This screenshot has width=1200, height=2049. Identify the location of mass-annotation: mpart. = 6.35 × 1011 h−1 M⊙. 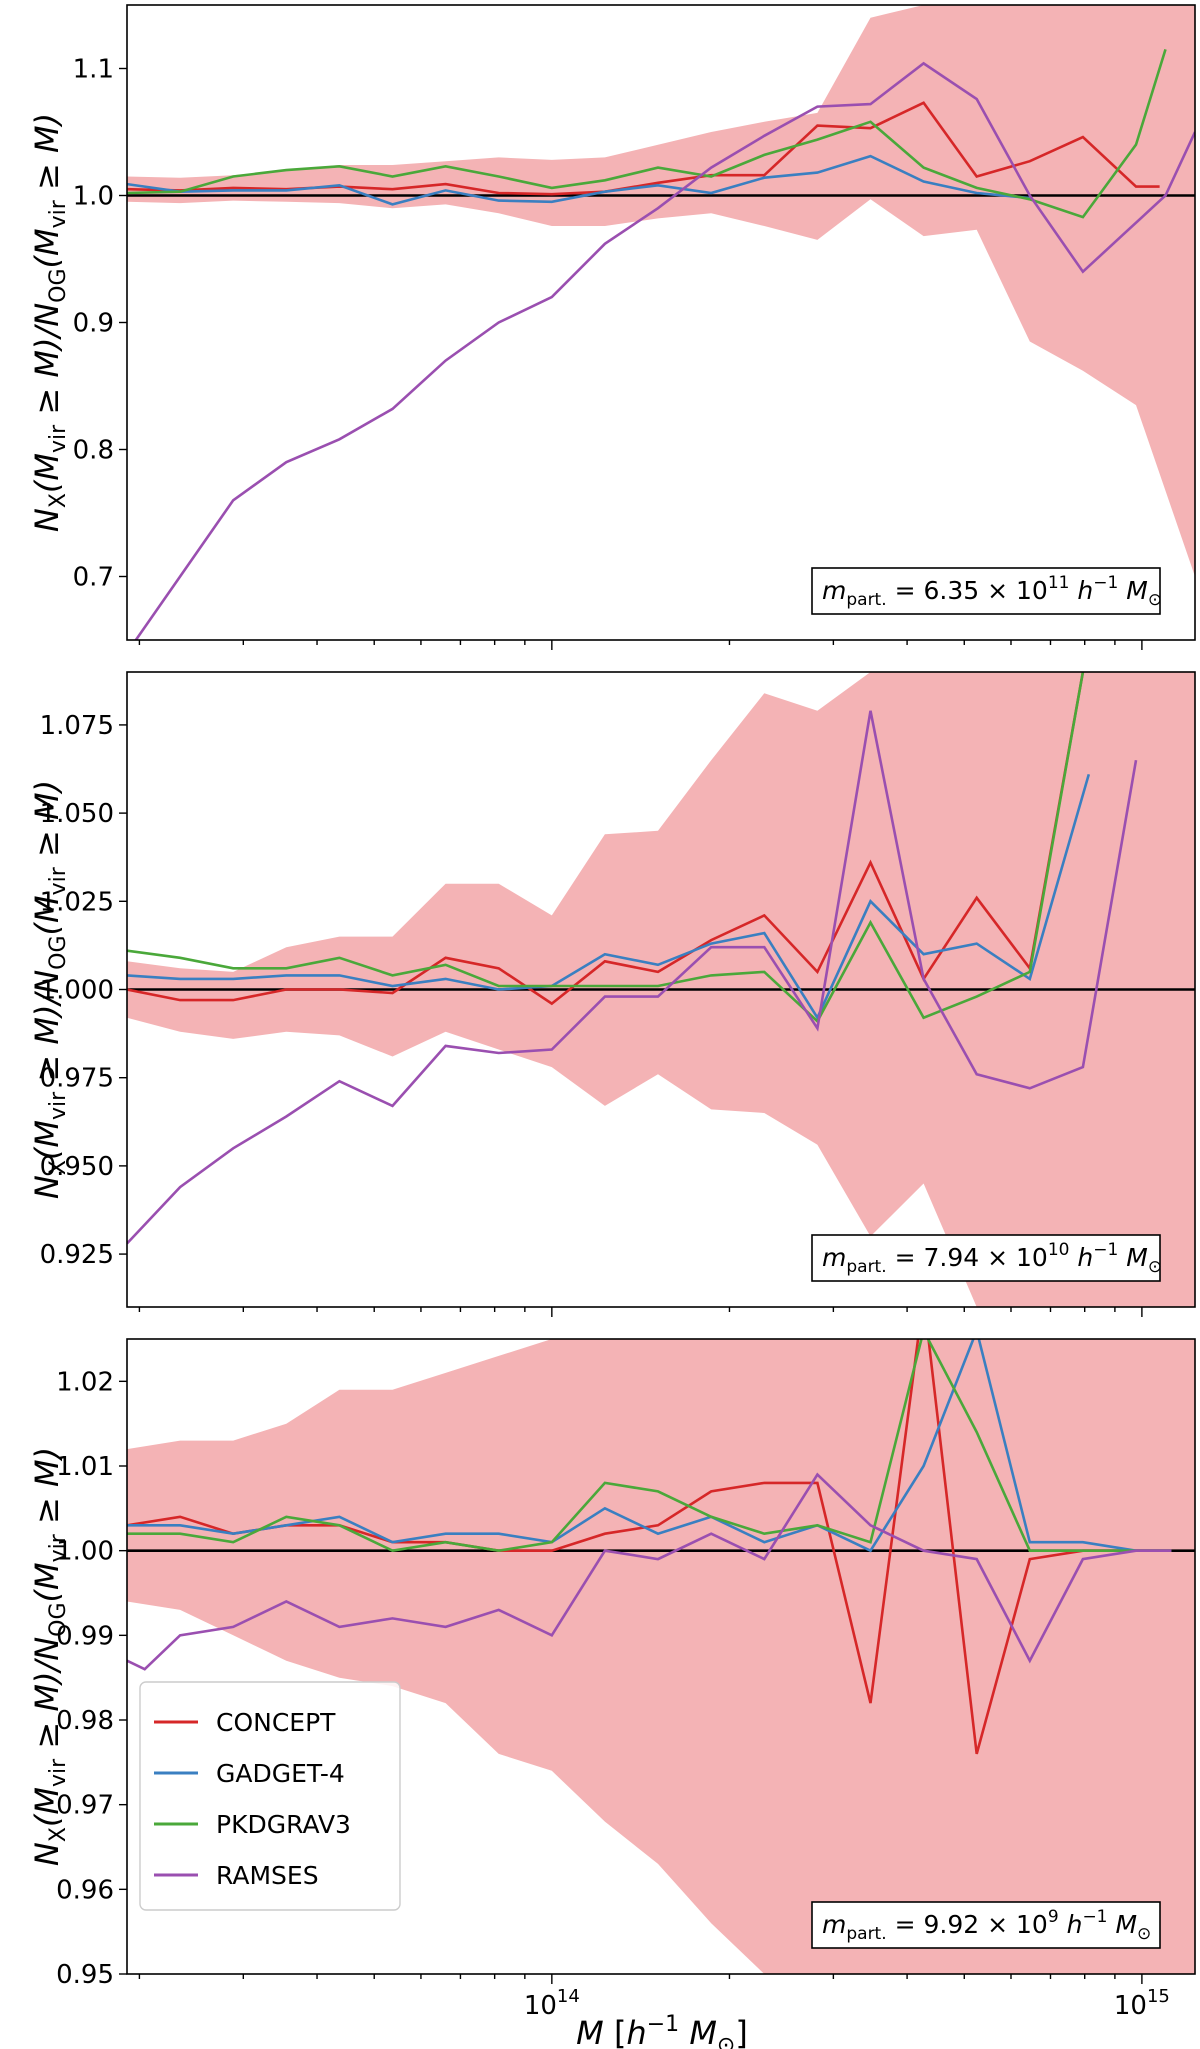
(992, 591).